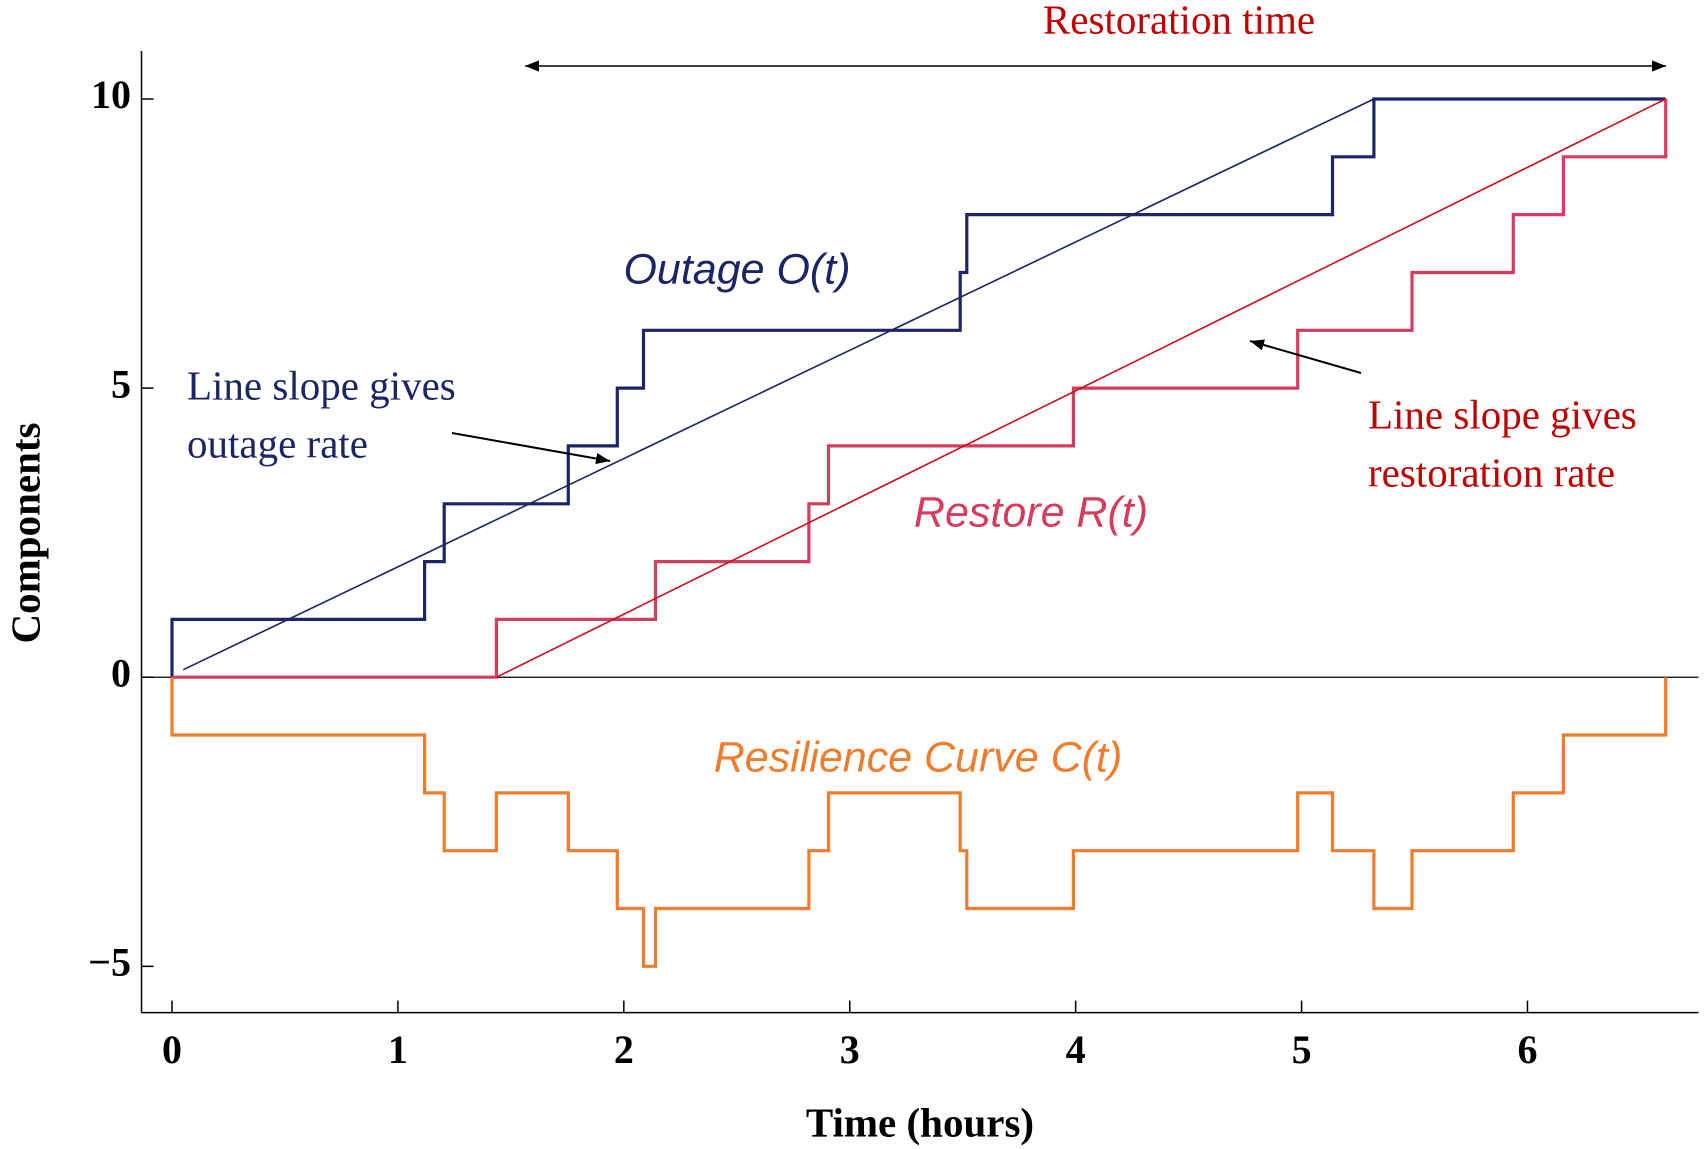 The width and height of the screenshot is (1704, 1149). I want to click on annotation: restoration rate, so click(1491, 472).